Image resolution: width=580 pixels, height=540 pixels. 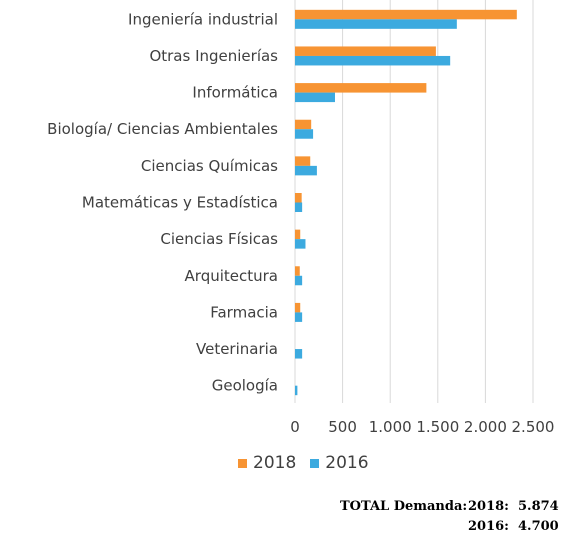 I want to click on category-label: Matemáticas y Estadística, so click(x=180, y=203).